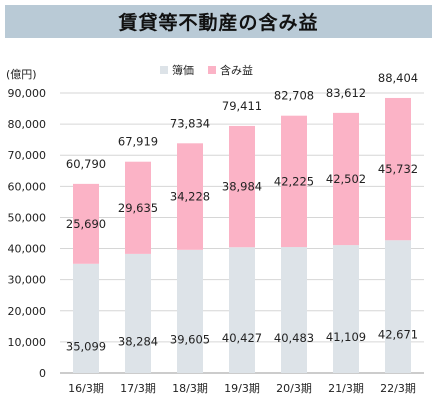 This screenshot has width=440, height=407. I want to click on data-label: 45,732, so click(398, 169).